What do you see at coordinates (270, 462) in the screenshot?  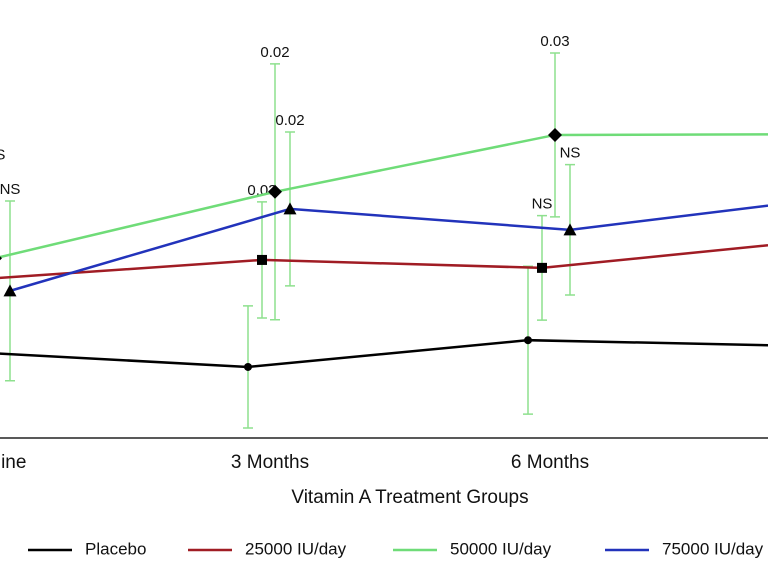 I see `x-tick-label: 3 Months` at bounding box center [270, 462].